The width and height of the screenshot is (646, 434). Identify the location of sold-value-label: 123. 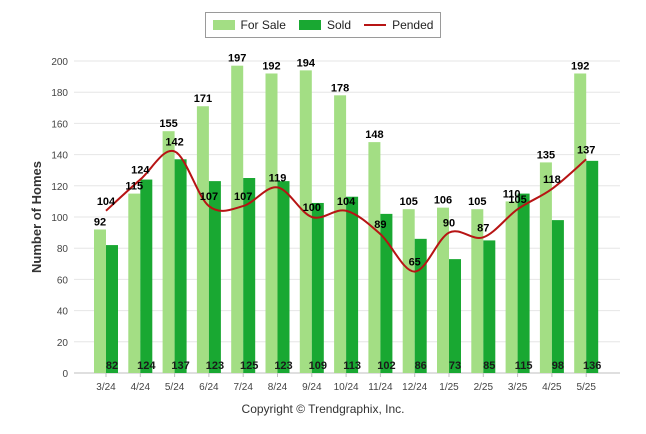
(215, 366).